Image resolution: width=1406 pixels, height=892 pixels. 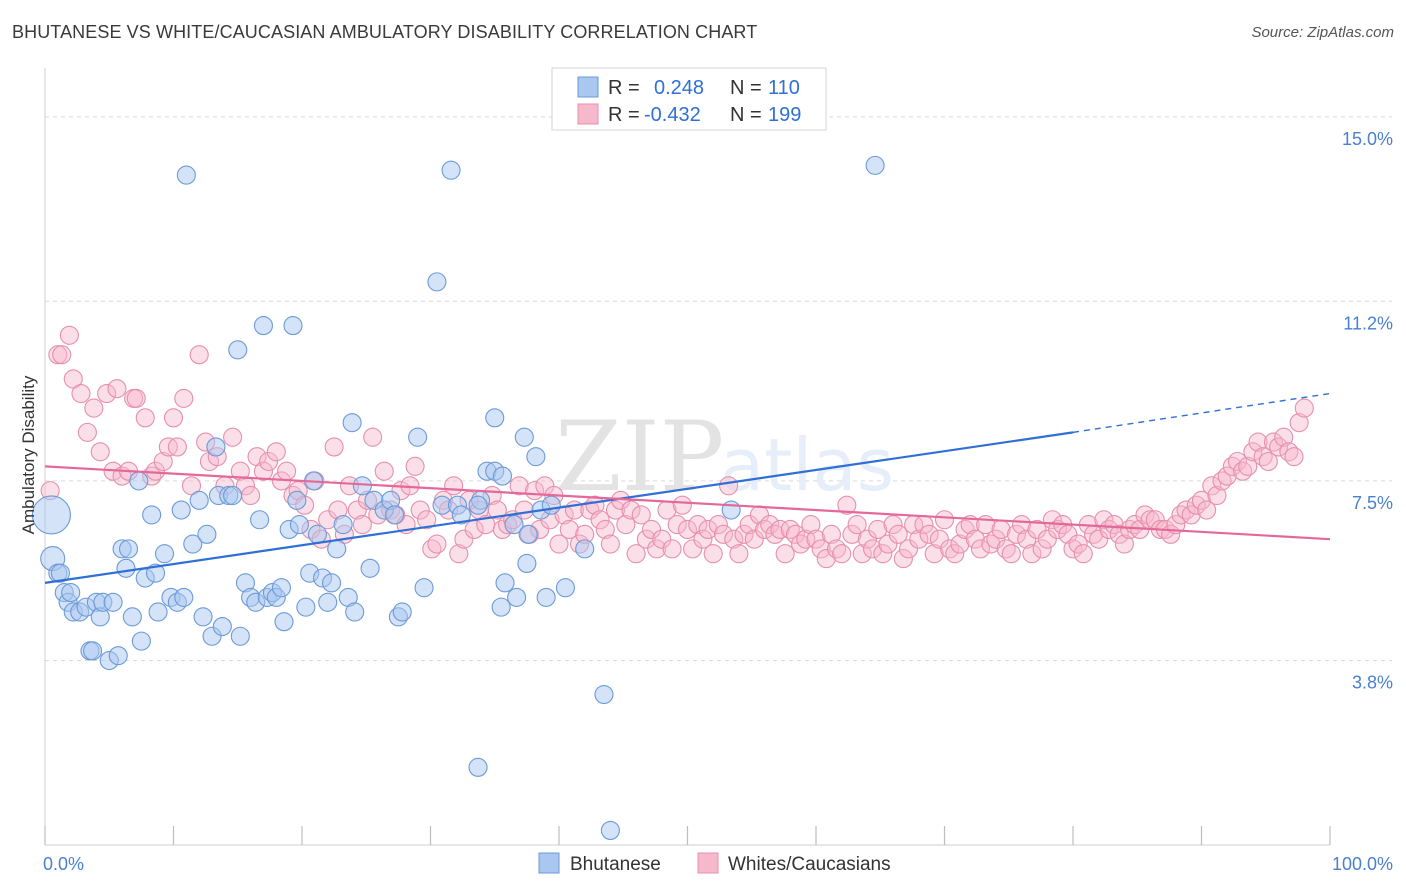 I want to click on bottom-legend-bhutanese: Bhutanese, so click(x=615, y=864).